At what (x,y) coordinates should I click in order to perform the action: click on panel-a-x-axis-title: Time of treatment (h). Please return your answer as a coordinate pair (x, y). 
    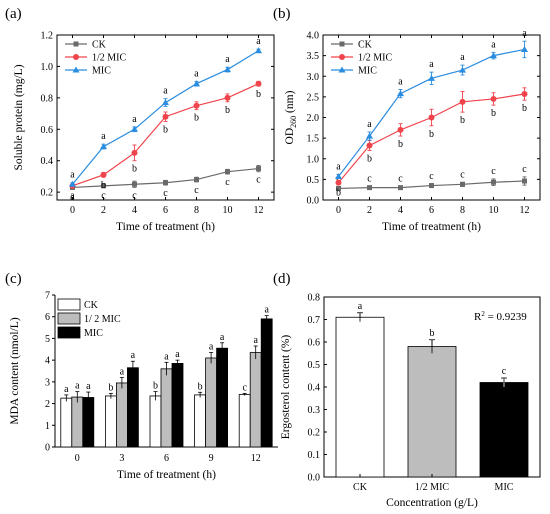
    Looking at the image, I should click on (165, 227).